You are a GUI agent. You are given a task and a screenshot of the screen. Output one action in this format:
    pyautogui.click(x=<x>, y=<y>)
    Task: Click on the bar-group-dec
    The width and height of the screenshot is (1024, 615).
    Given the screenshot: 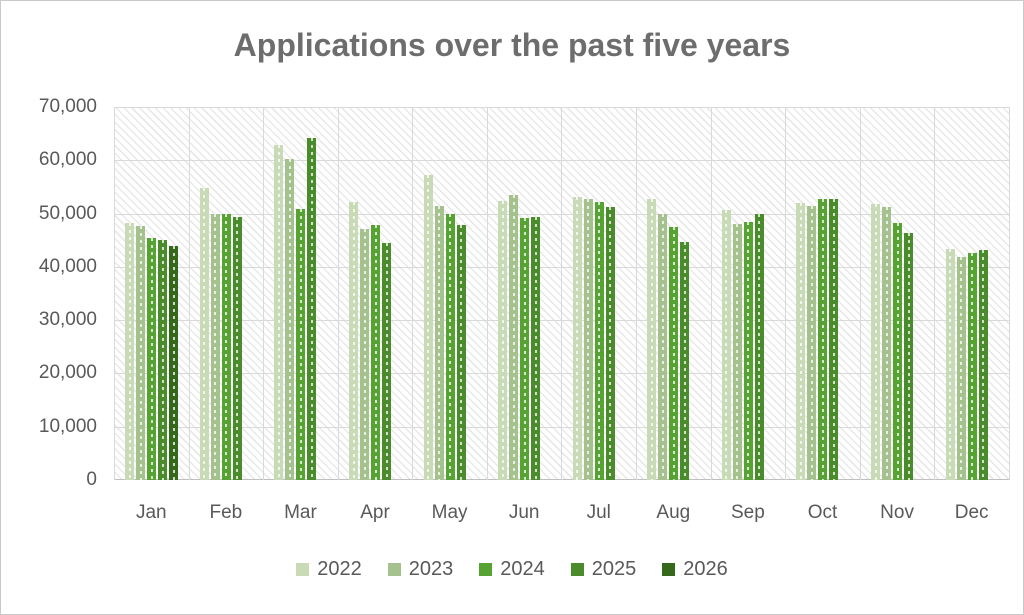 What is the action you would take?
    pyautogui.click(x=972, y=293)
    